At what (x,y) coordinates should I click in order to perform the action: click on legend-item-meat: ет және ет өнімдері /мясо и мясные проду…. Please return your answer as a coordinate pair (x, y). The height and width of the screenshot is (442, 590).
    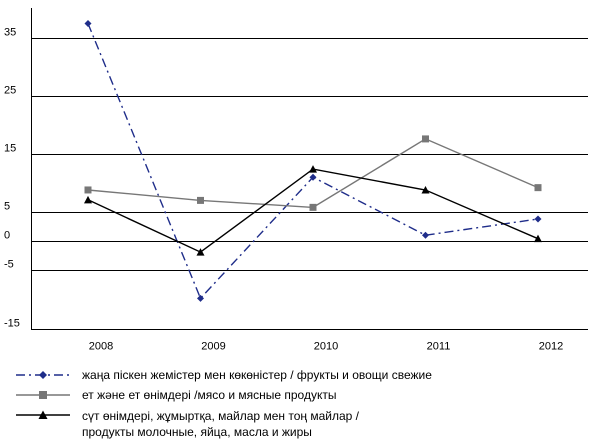
    Looking at the image, I should click on (299, 396).